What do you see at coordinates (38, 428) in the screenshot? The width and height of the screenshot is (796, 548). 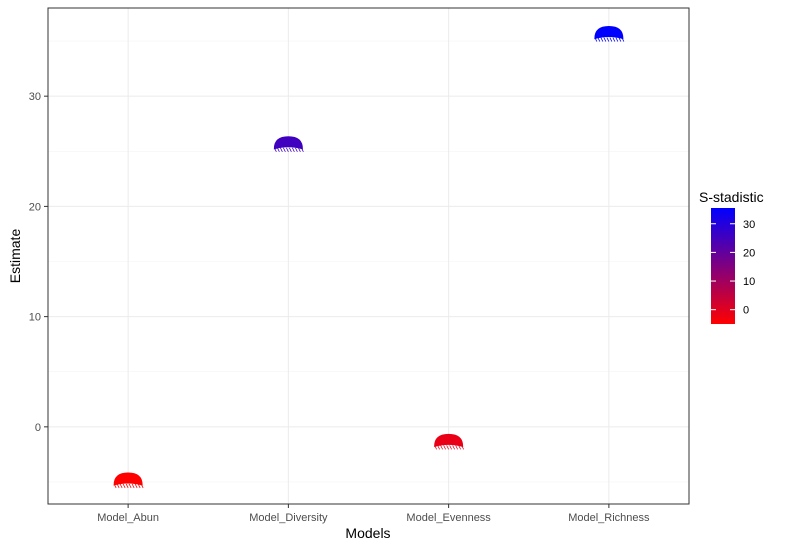 I see `y-tick-label: 0` at bounding box center [38, 428].